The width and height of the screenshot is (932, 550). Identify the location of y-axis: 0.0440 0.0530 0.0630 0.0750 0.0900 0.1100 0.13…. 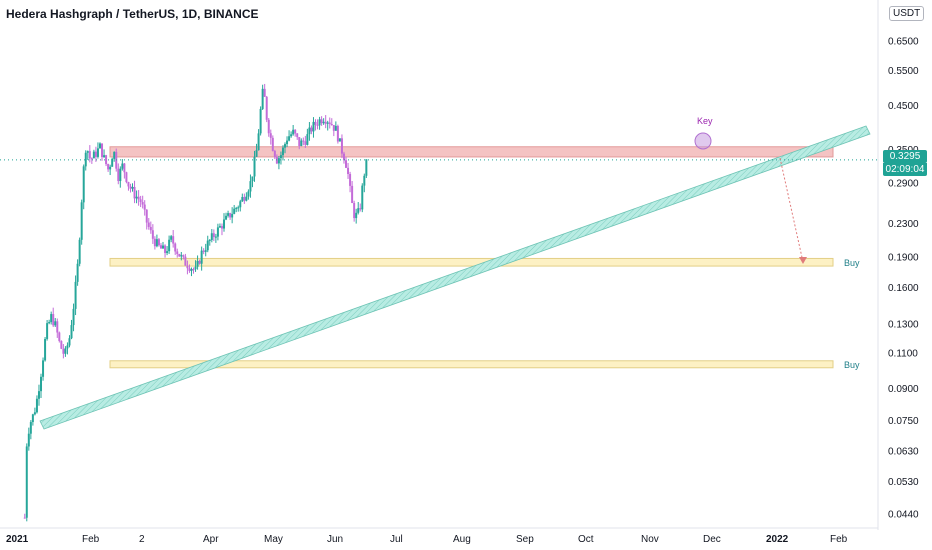
(904, 275).